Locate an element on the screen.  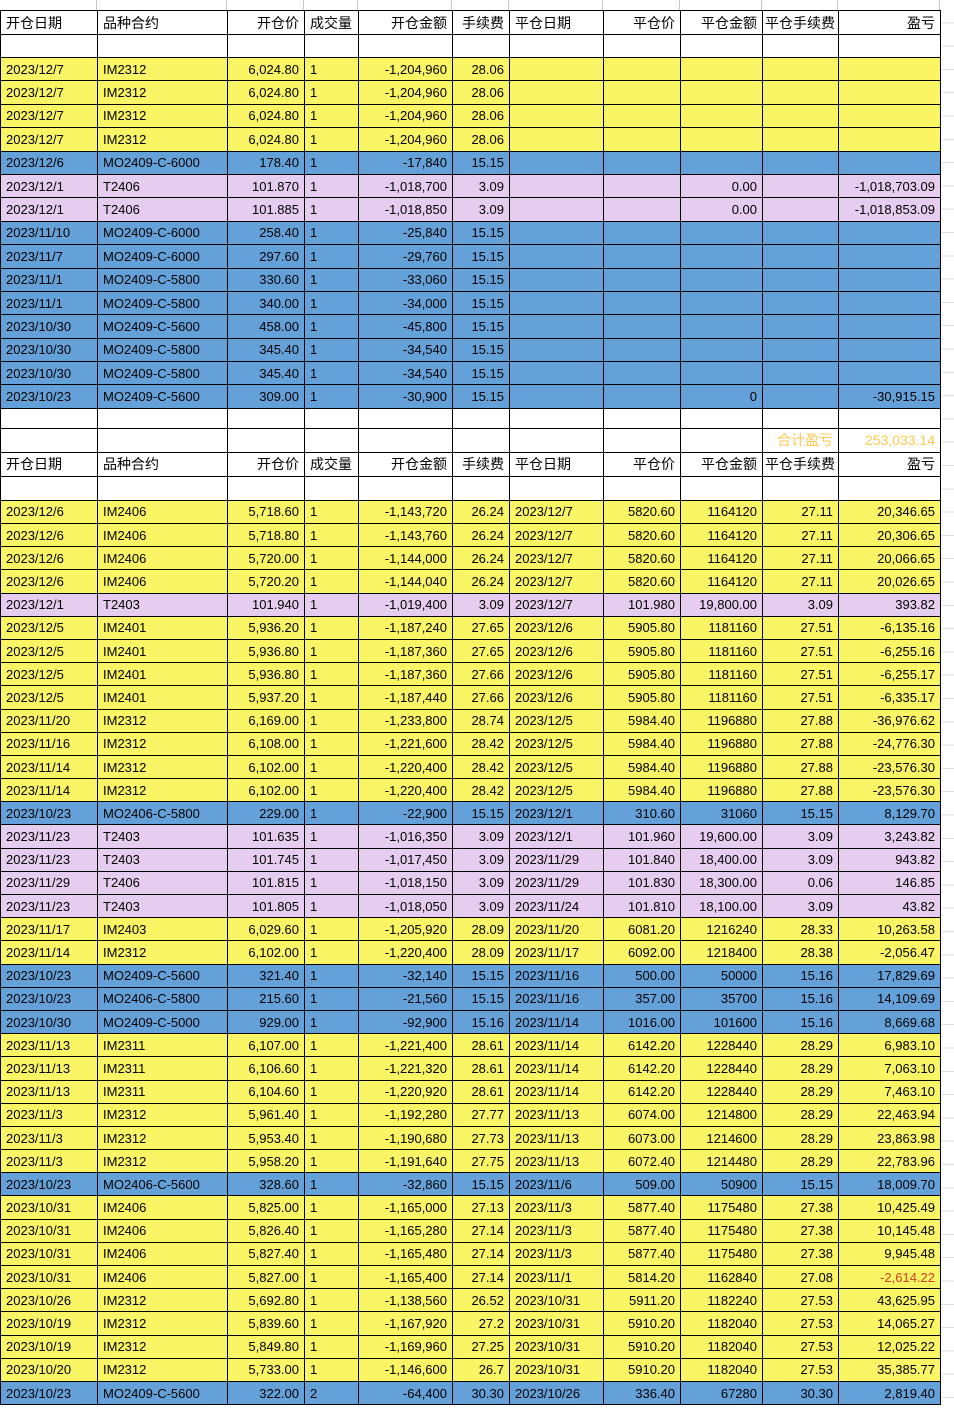
cell: 2023/11/17 is located at coordinates (49, 930).